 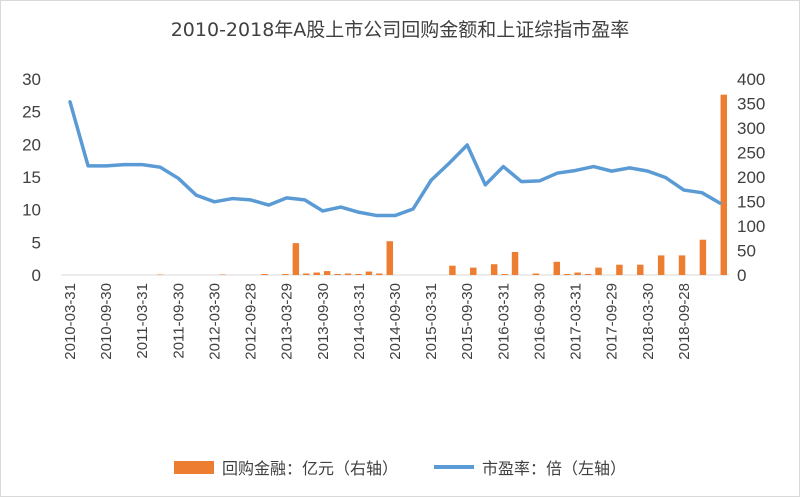 I want to click on chart-legend: 回购金融：亿元（右轴） 市盈率：倍（左轴）, so click(x=400, y=467).